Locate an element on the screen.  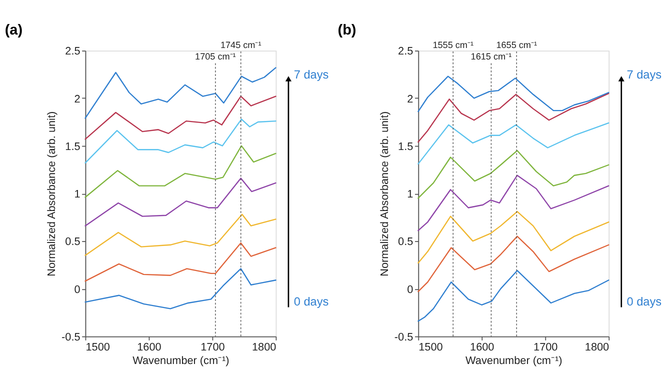
chart-title: (a) is located at coordinates (13, 30).